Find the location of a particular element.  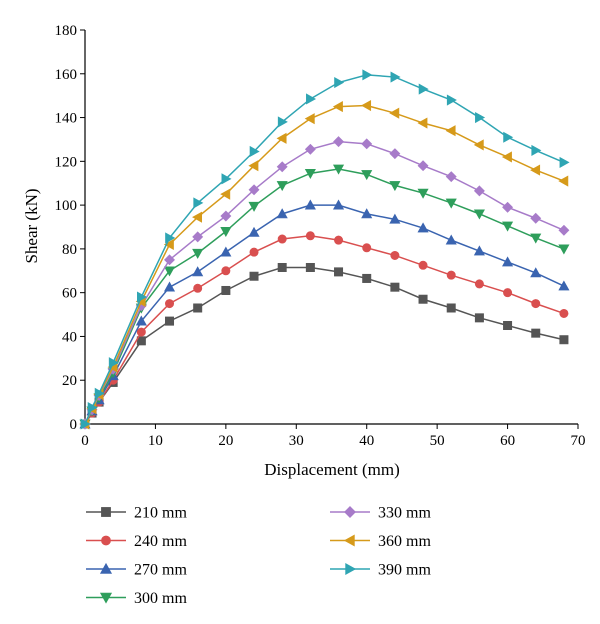

legend-item: 330 mm is located at coordinates (380, 513).